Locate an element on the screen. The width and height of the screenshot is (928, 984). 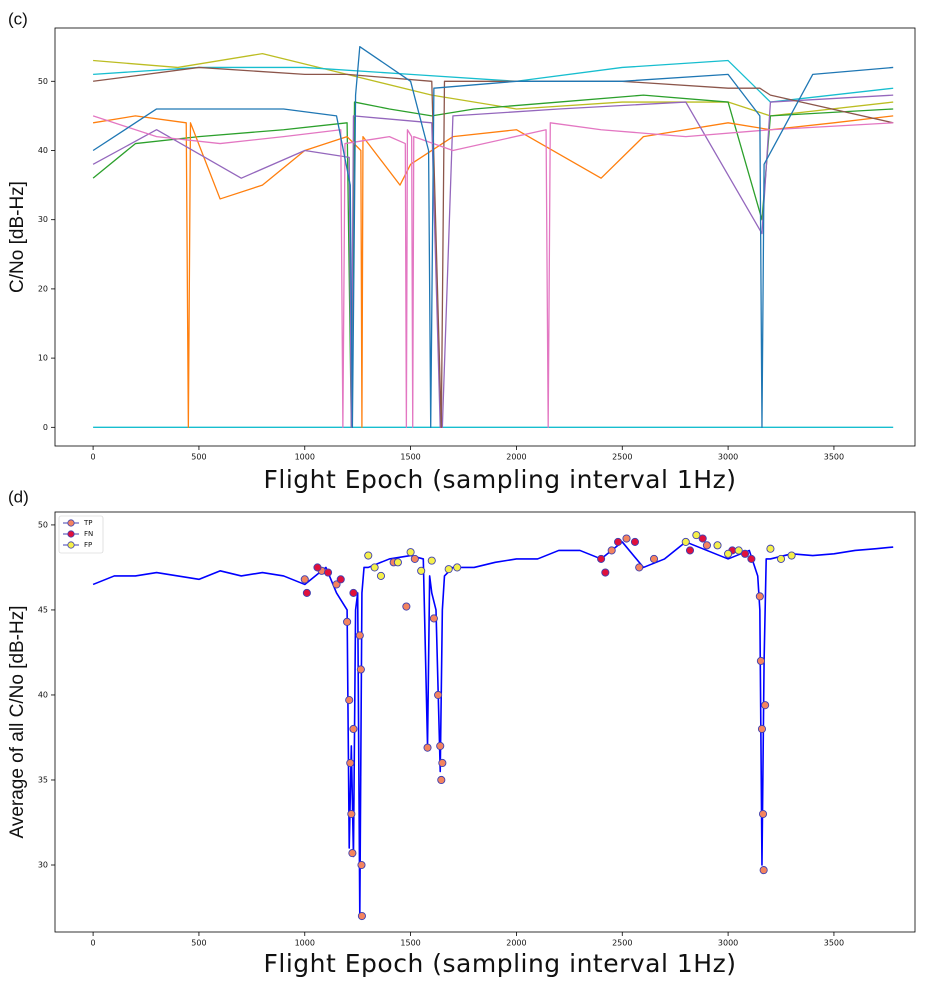
y-axis-label: Average of all C/No [dB-Hz] is located at coordinates (17, 721).